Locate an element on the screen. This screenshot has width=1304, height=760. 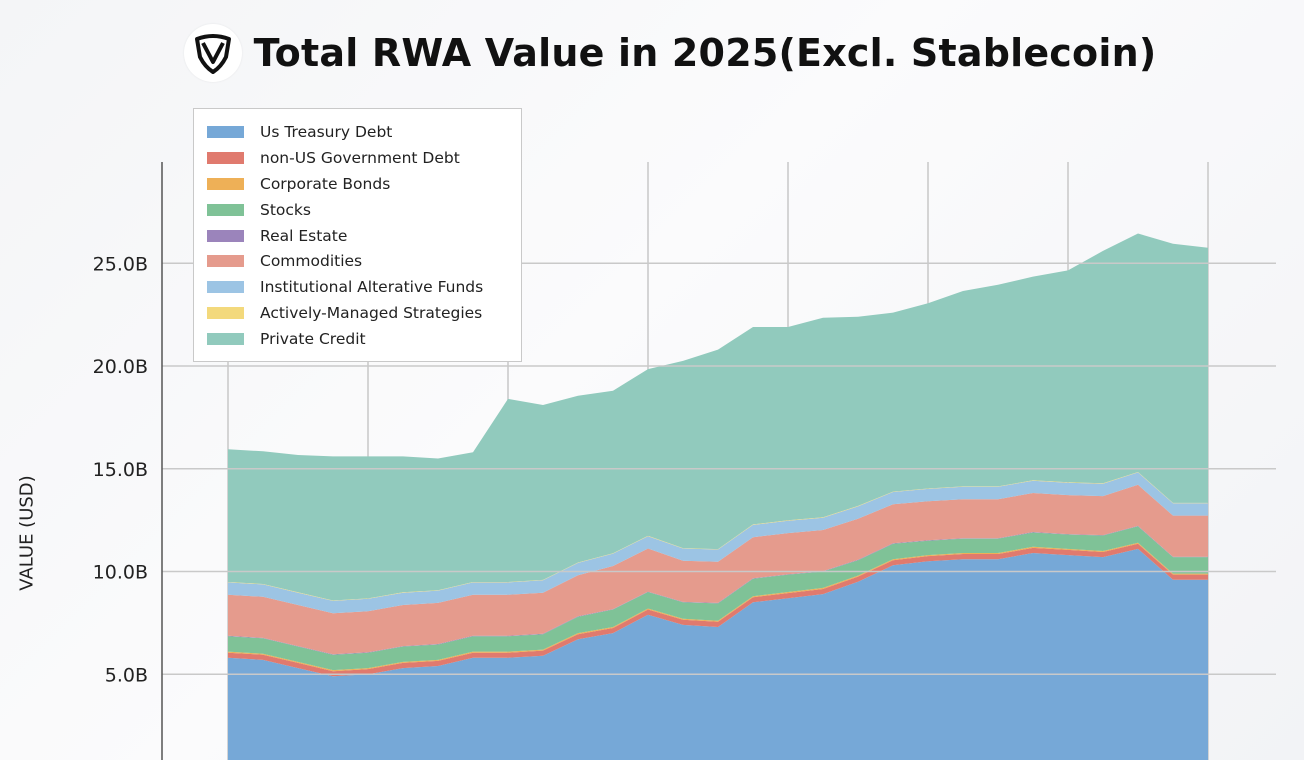
legend-item: Corporate Bonds is located at coordinates (364, 184).